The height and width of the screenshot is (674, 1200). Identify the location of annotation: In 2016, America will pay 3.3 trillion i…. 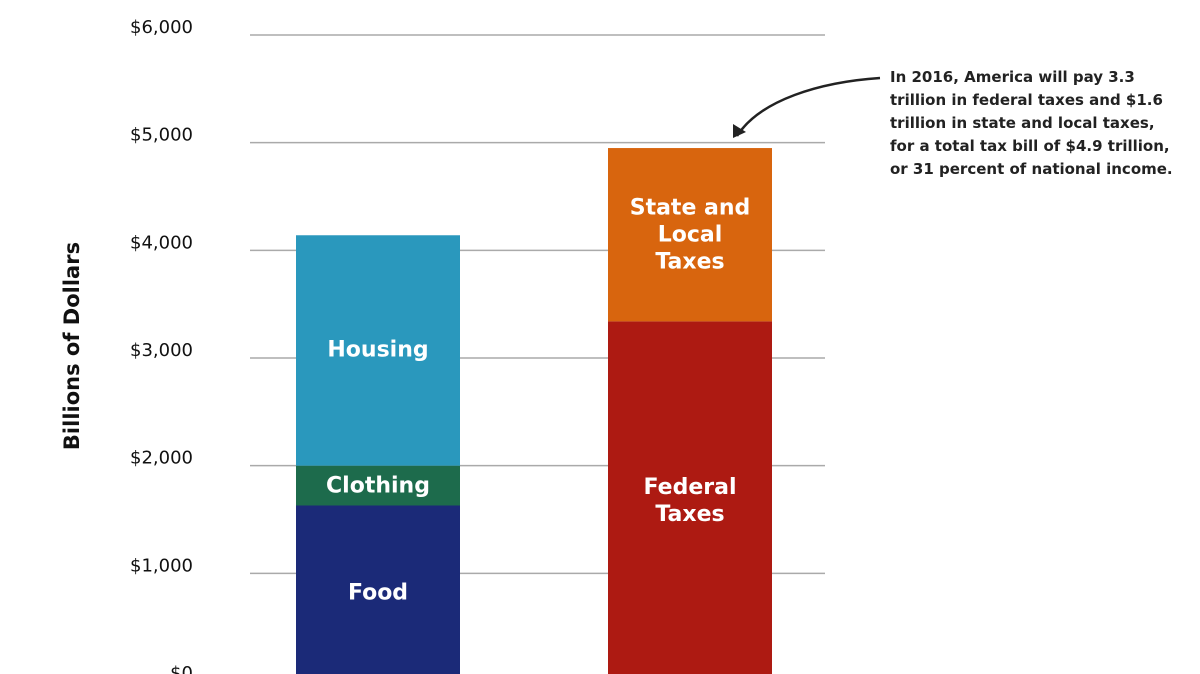
(1031, 123).